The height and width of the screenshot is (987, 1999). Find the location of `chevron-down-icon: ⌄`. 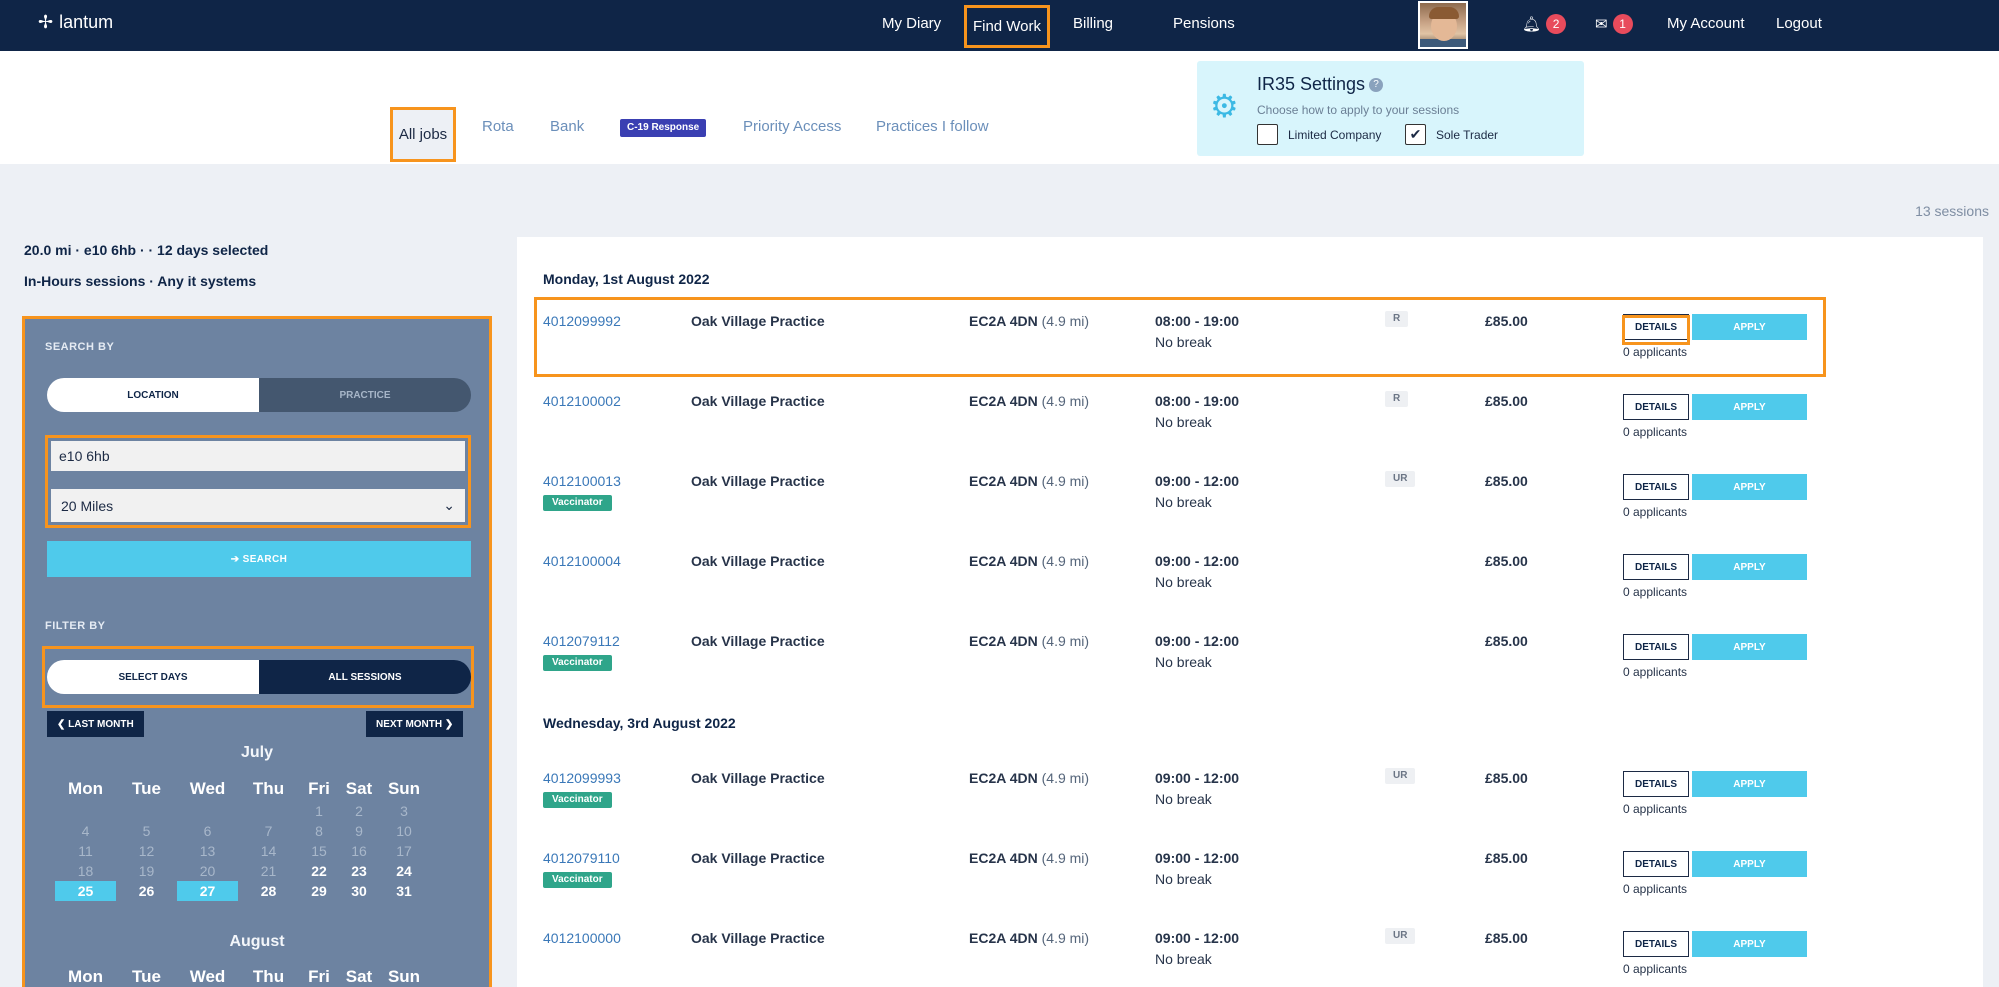

chevron-down-icon: ⌄ is located at coordinates (449, 505).